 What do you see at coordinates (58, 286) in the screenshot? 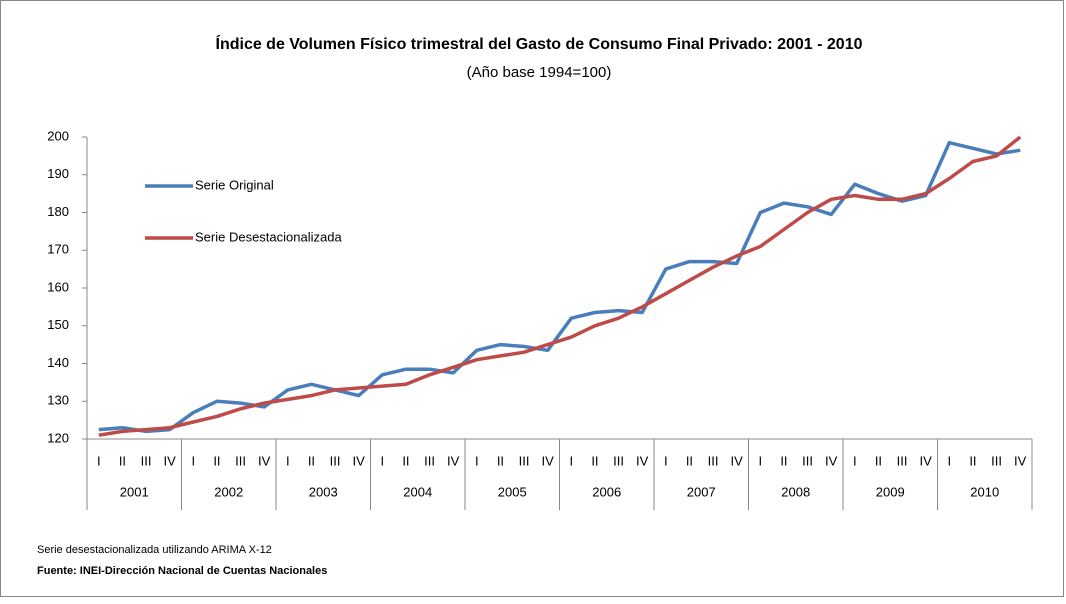
I see `y-tick-label: 160` at bounding box center [58, 286].